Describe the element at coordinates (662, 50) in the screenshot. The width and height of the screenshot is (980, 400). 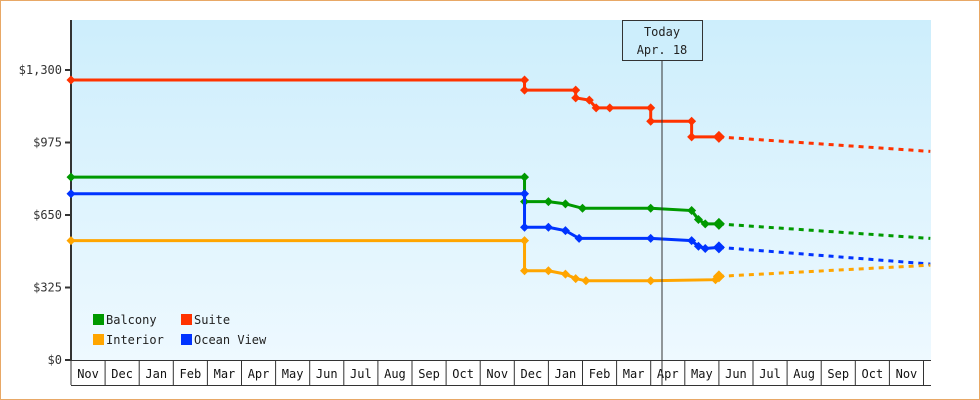
I see `today-date: Apr. 18` at that location.